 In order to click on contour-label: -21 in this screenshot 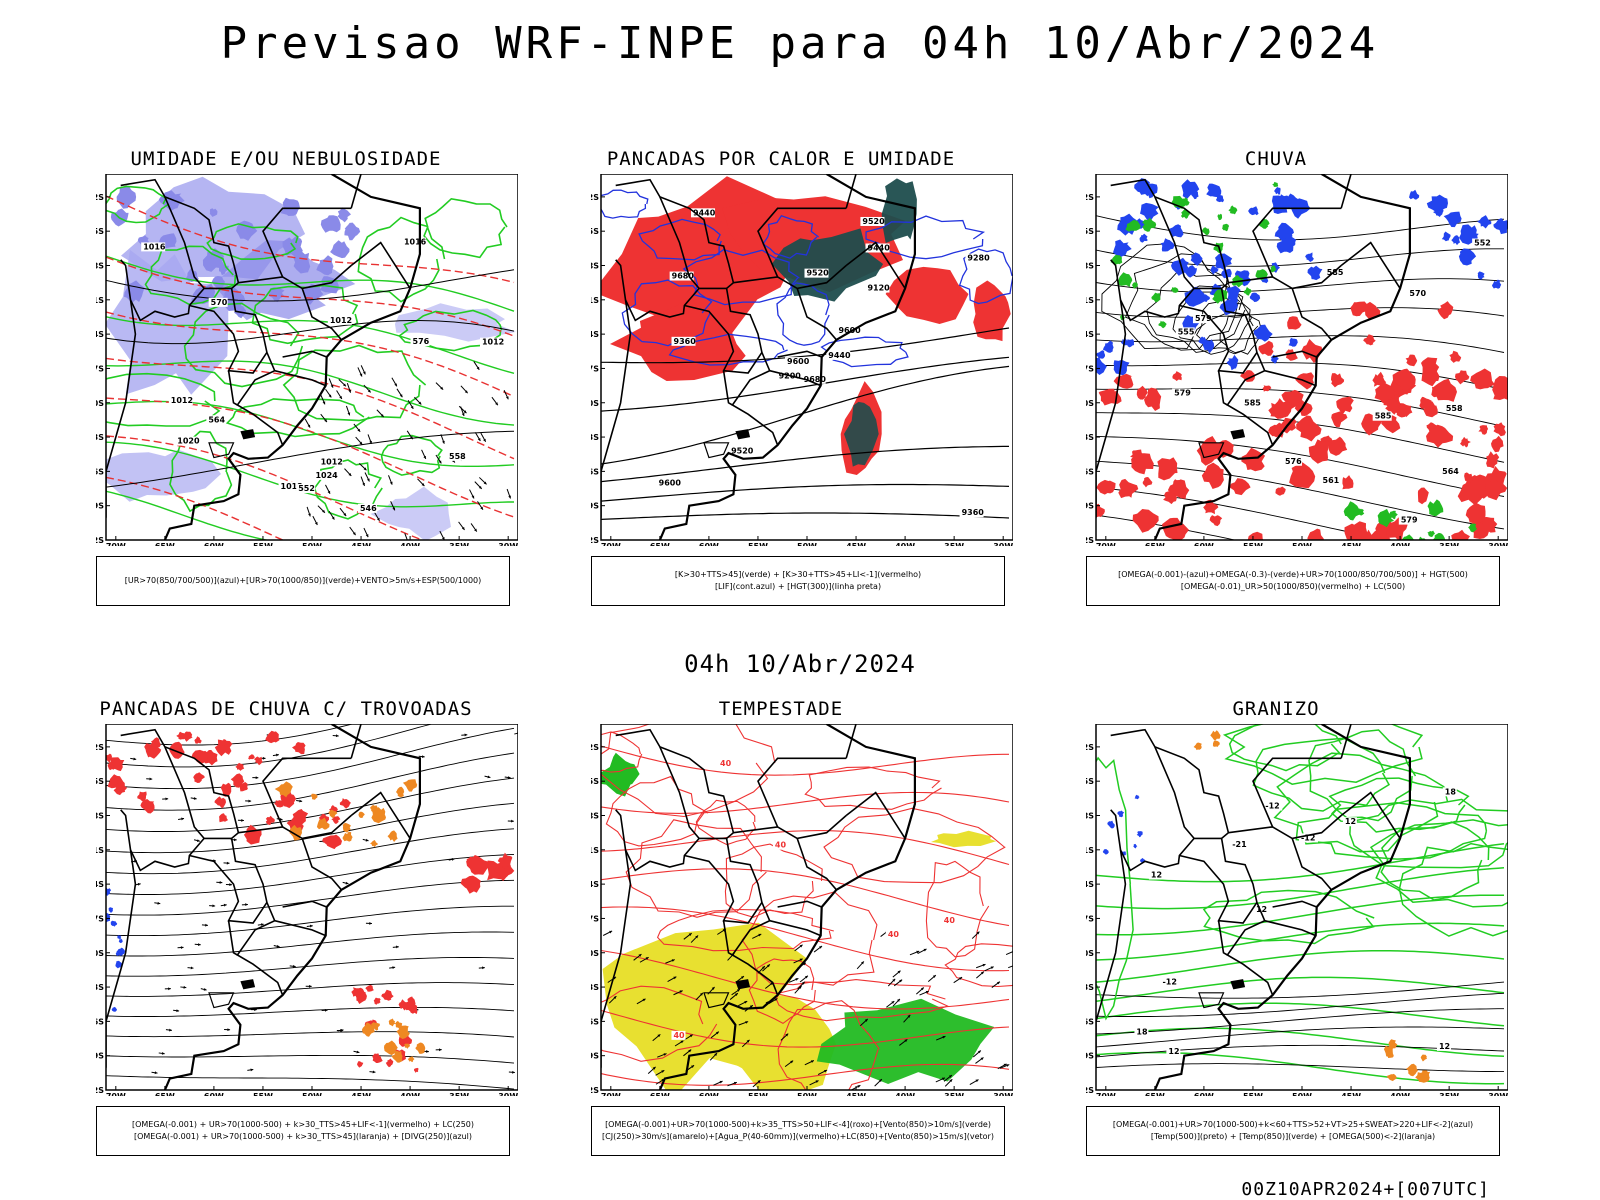, I will do `click(1239, 844)`.